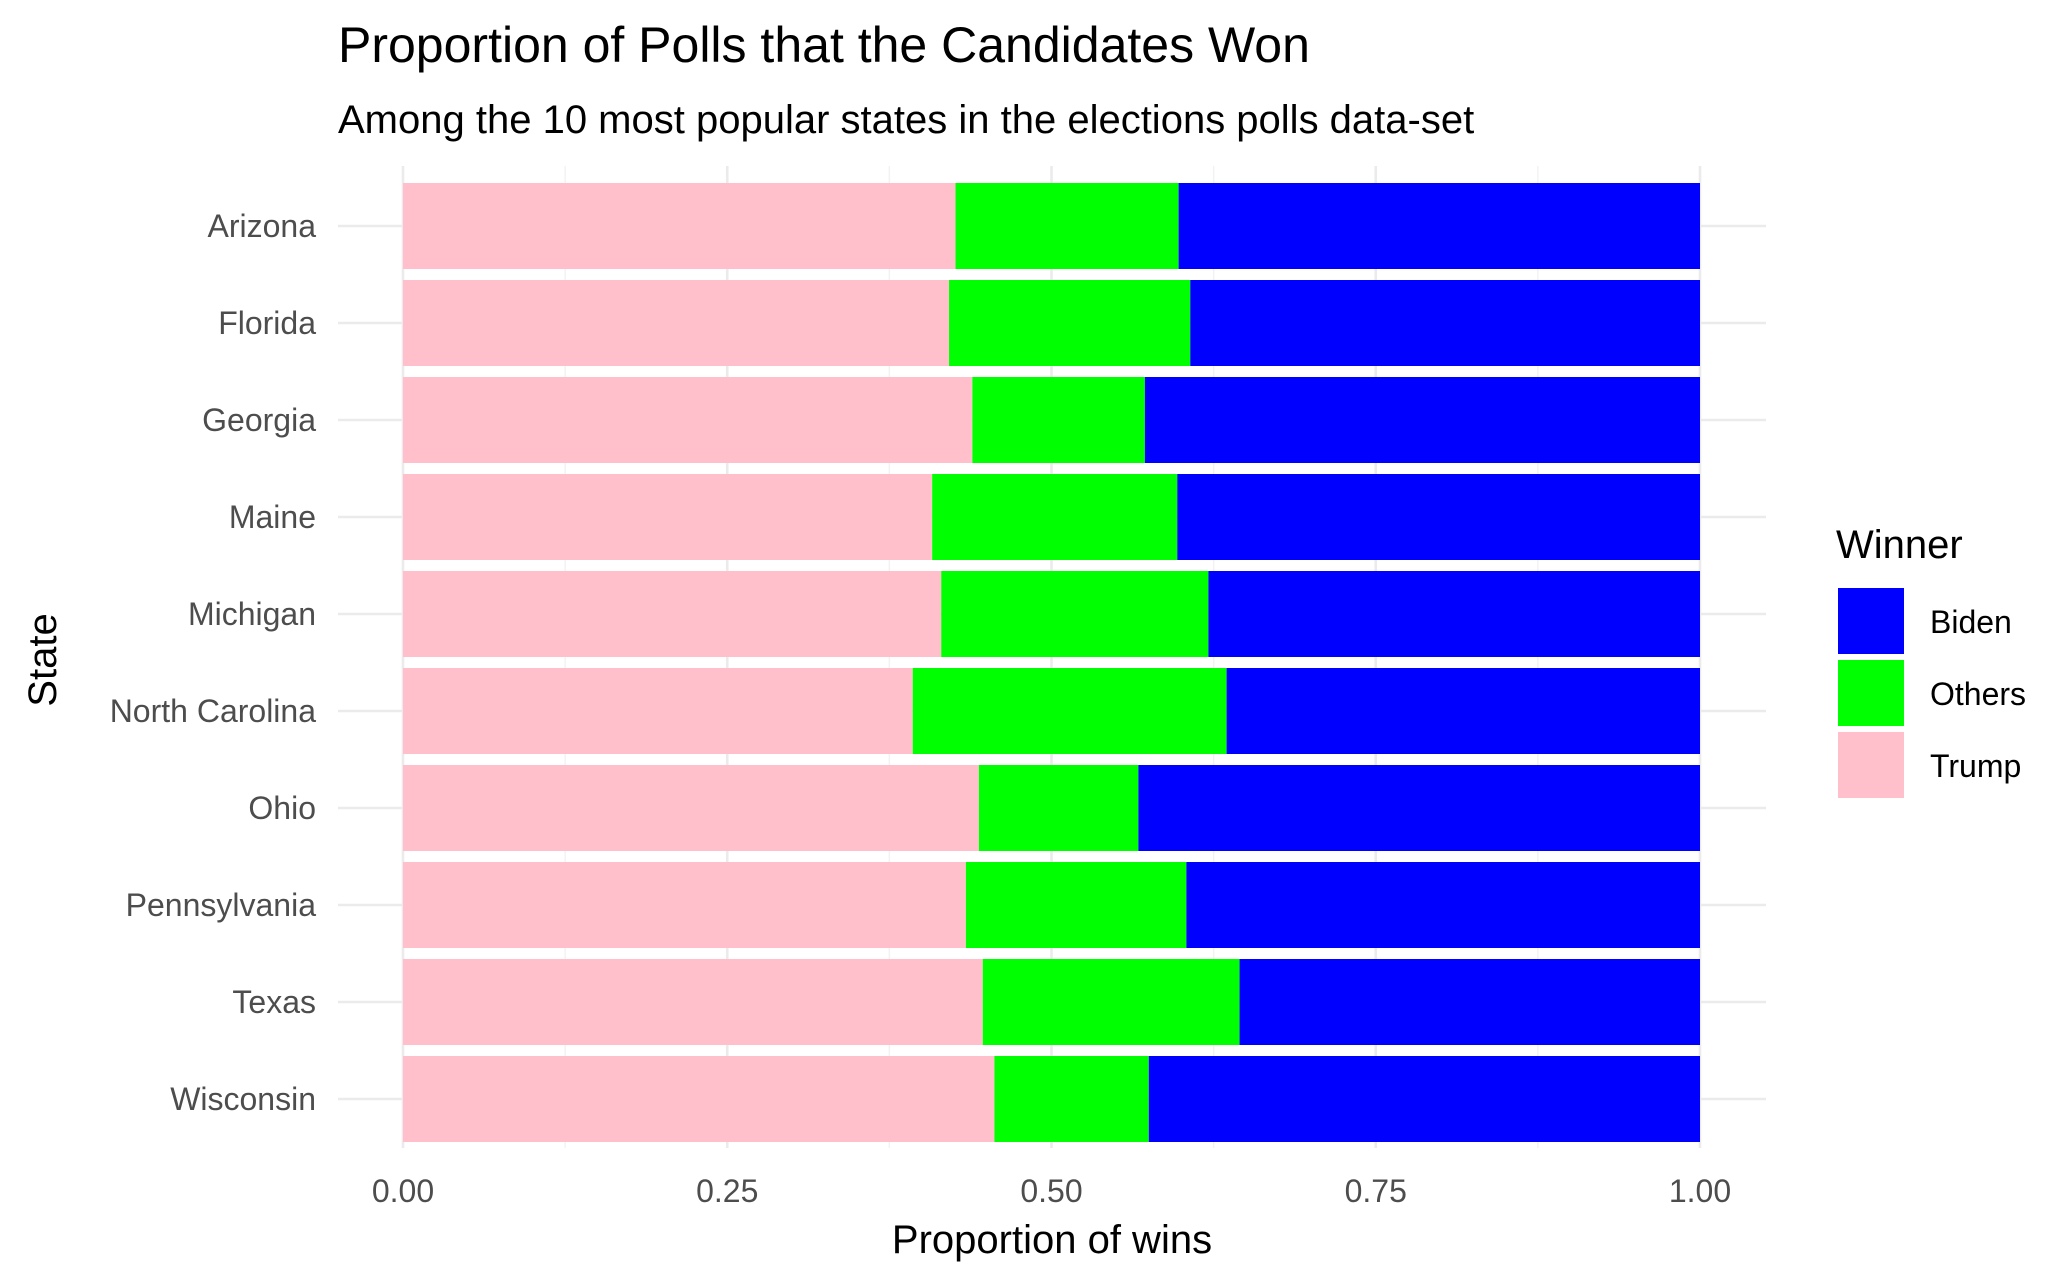  Describe the element at coordinates (274, 1002) in the screenshot. I see `y-tick-label: Texas` at that location.